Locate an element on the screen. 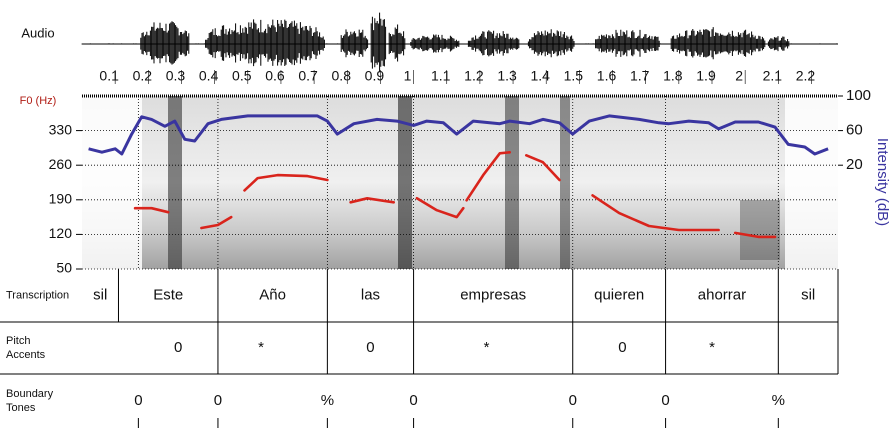  x-tick-label: 0.4 is located at coordinates (209, 76).